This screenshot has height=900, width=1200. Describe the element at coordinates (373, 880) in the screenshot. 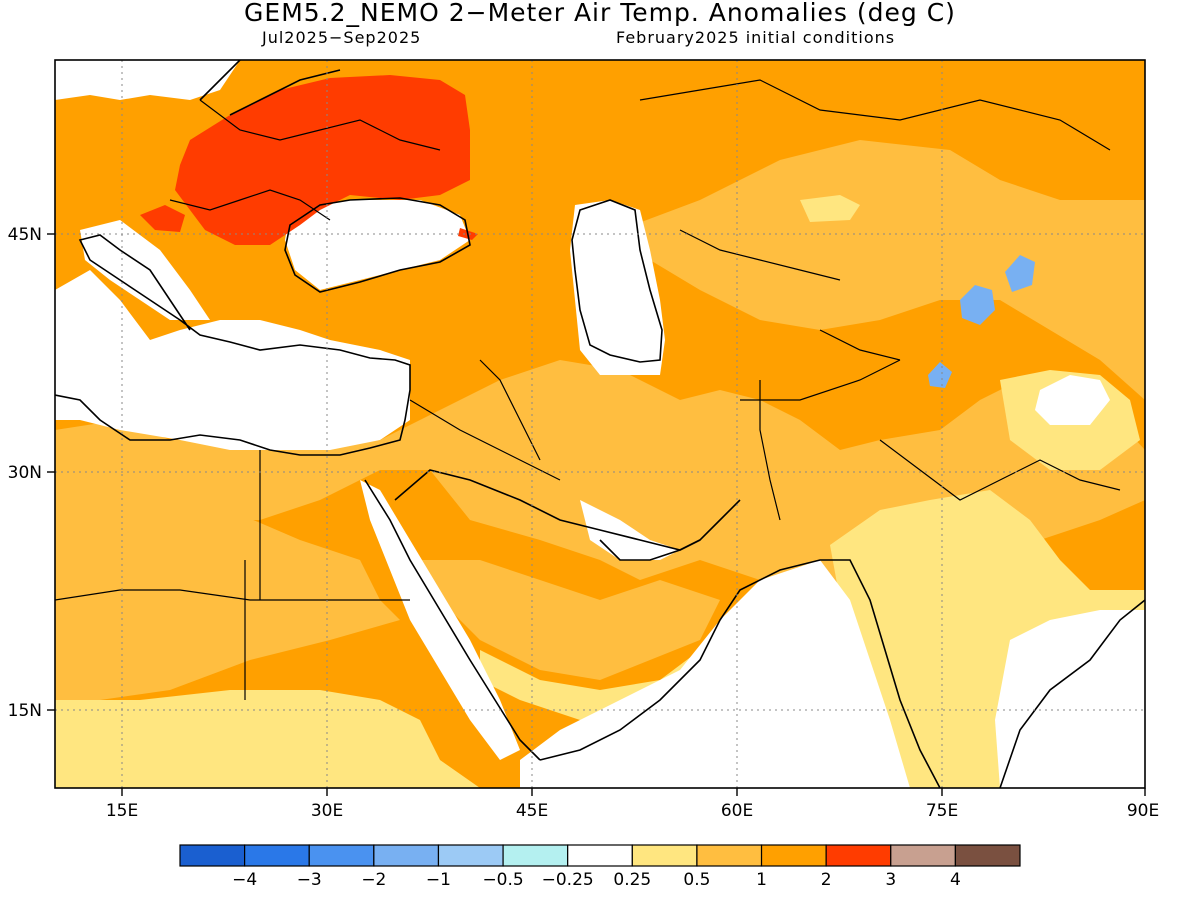

I see `colorbar-label: −2` at that location.